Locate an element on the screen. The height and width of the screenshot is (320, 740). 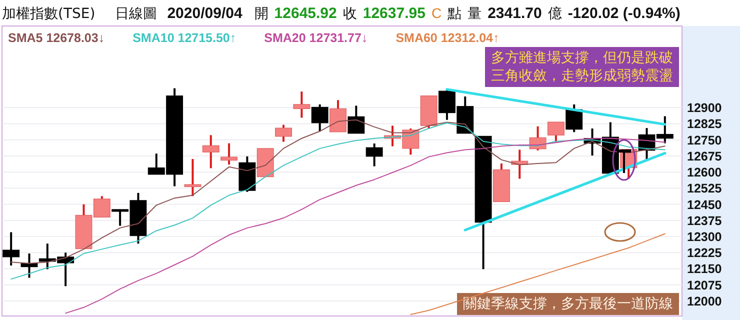
text: 2020/09/04 is located at coordinates (205, 13).